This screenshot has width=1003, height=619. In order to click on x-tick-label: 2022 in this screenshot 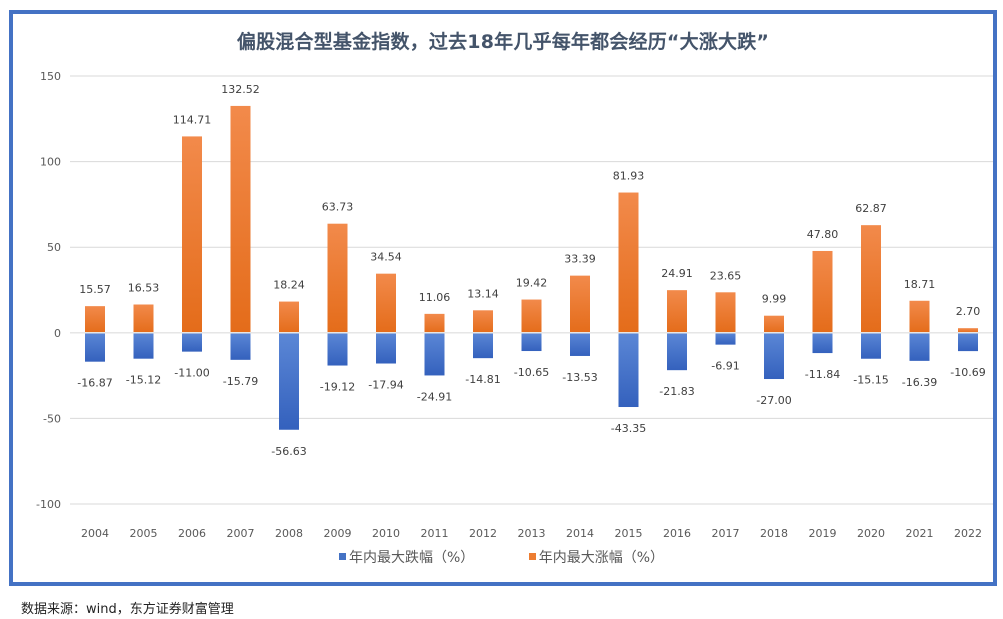, I will do `click(968, 533)`.